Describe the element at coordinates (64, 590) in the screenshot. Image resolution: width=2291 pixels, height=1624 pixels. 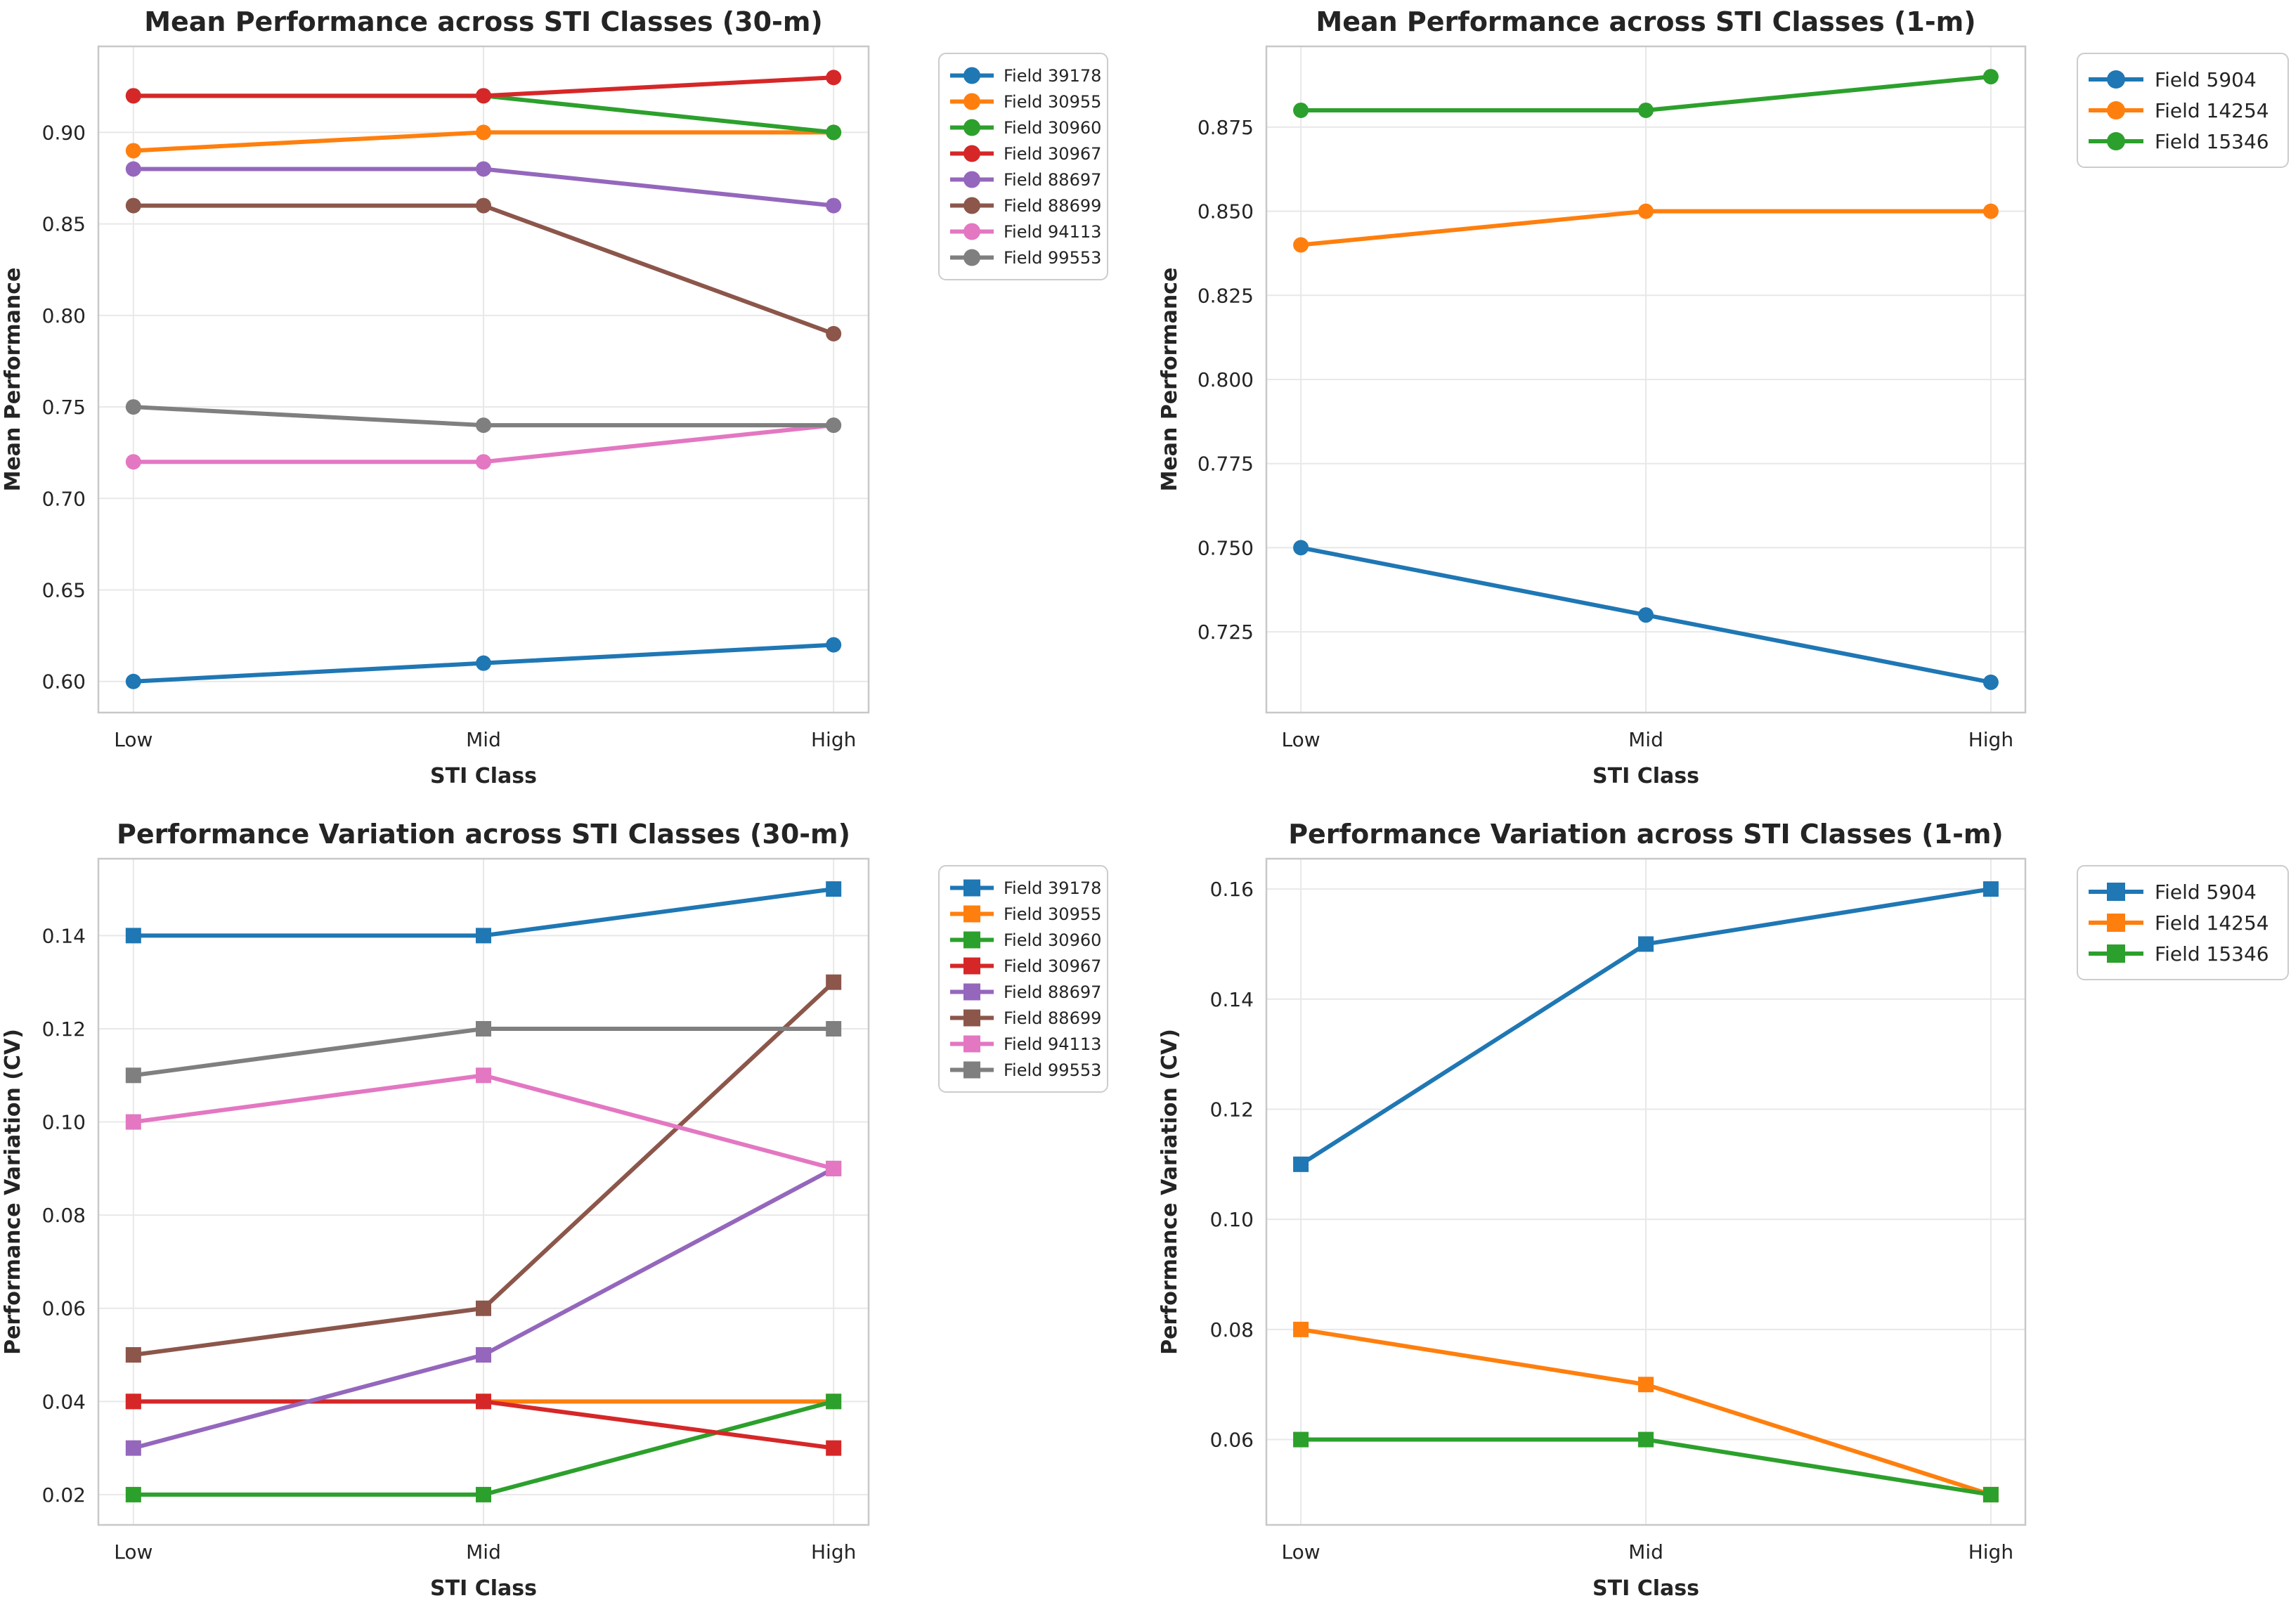
I see `y-tick-label: 0.65` at that location.